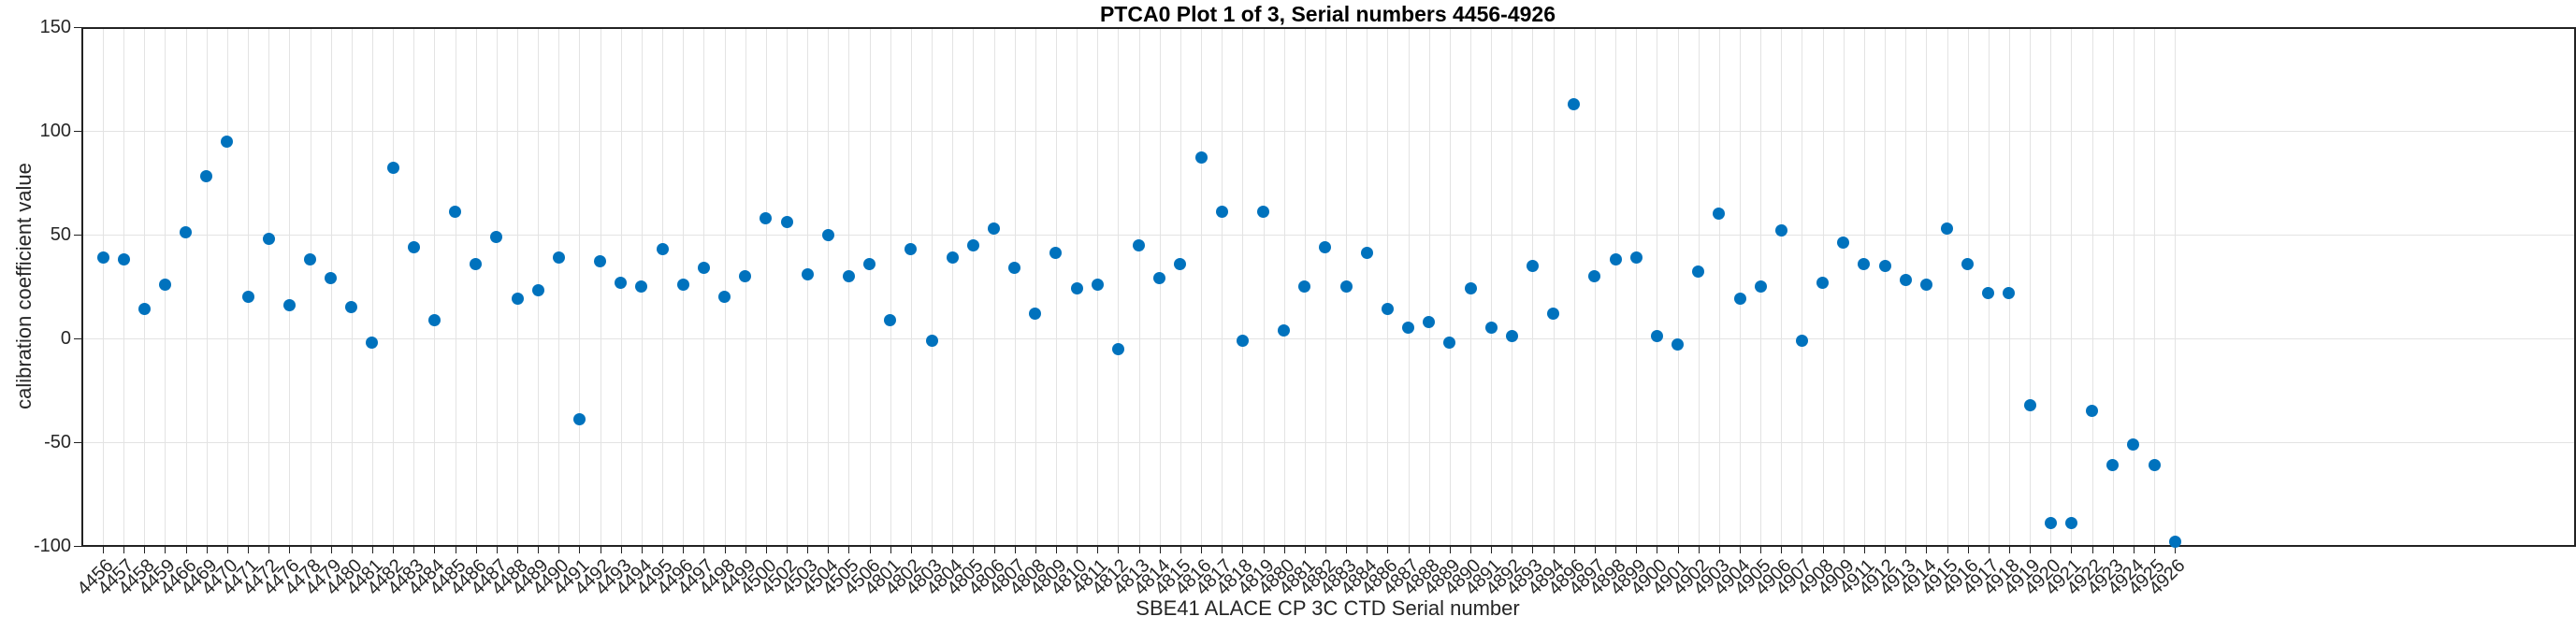 The height and width of the screenshot is (631, 2576). What do you see at coordinates (61, 234) in the screenshot?
I see `y-tick-label: 50` at bounding box center [61, 234].